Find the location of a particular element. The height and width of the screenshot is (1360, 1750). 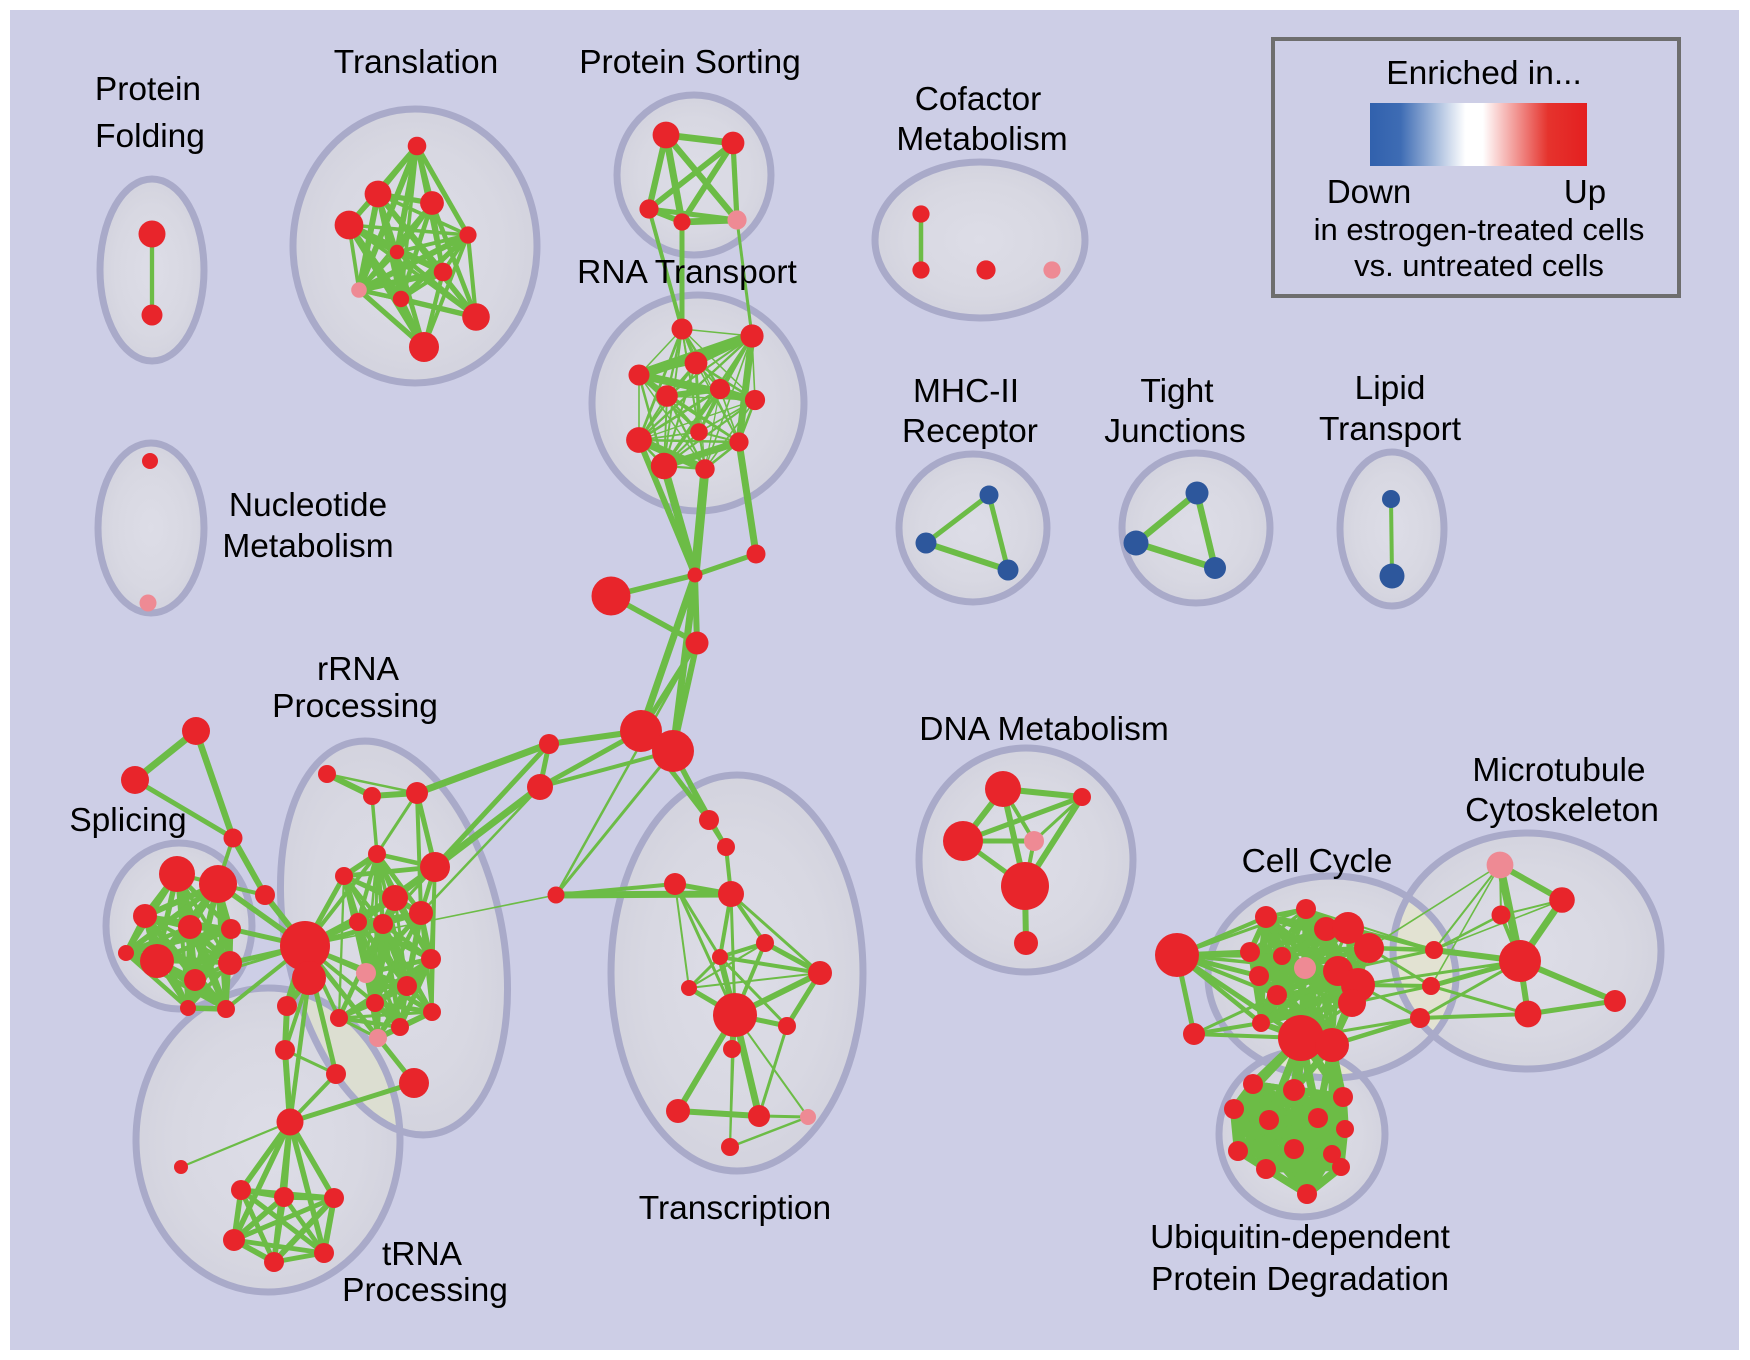

svg-text: tRNA is located at coordinates (422, 1254).